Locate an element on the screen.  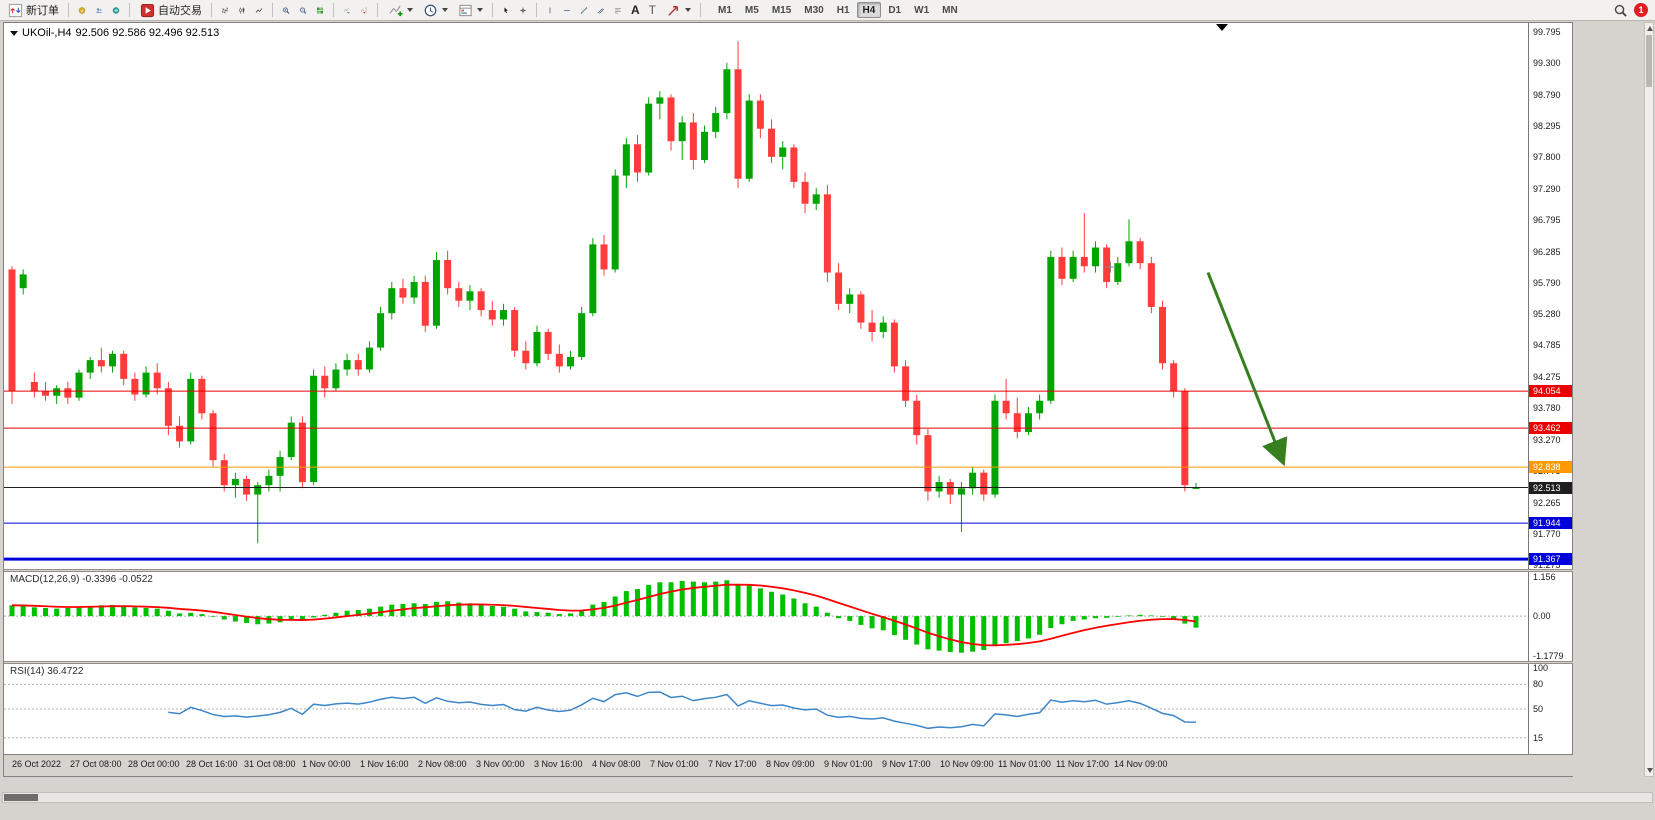
price-tag: 92.838 is located at coordinates (1550, 467).